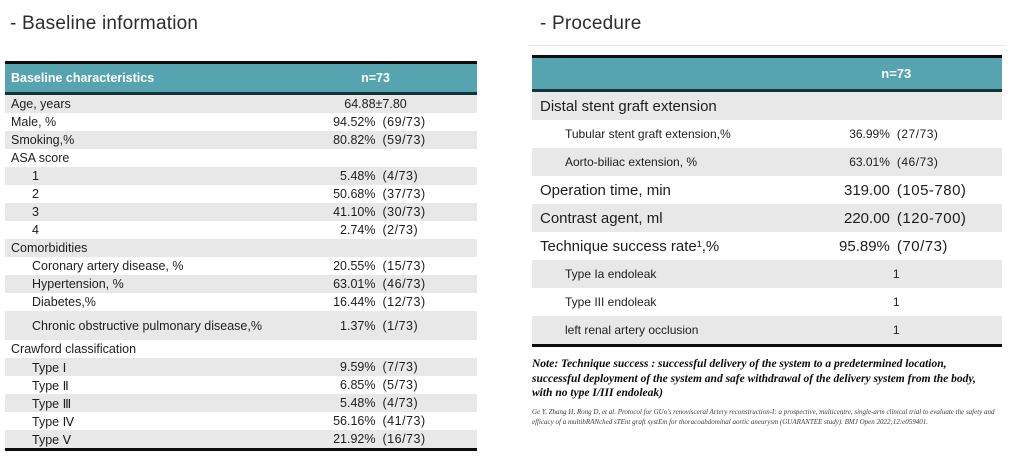  I want to click on baseline-table-header: Baseline characteristics n=73, so click(241, 78).